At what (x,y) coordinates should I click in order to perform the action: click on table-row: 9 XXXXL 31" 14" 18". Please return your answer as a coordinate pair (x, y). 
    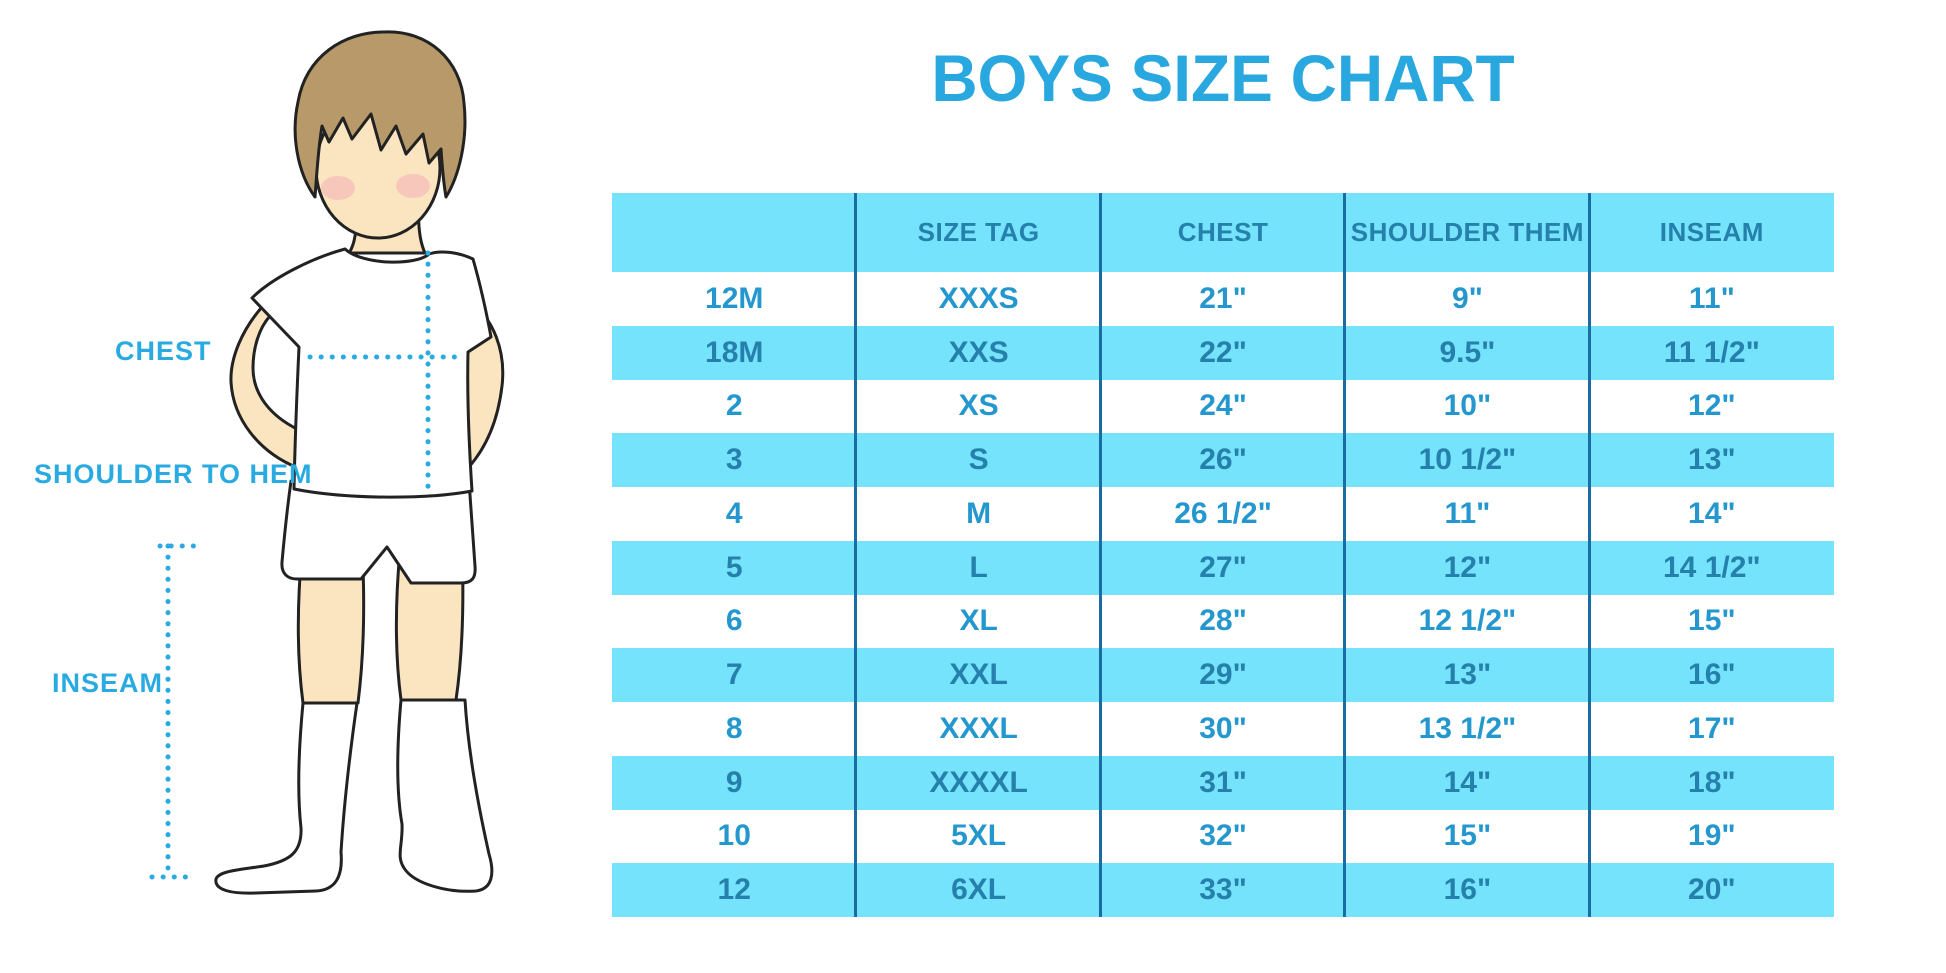
    Looking at the image, I should click on (1223, 782).